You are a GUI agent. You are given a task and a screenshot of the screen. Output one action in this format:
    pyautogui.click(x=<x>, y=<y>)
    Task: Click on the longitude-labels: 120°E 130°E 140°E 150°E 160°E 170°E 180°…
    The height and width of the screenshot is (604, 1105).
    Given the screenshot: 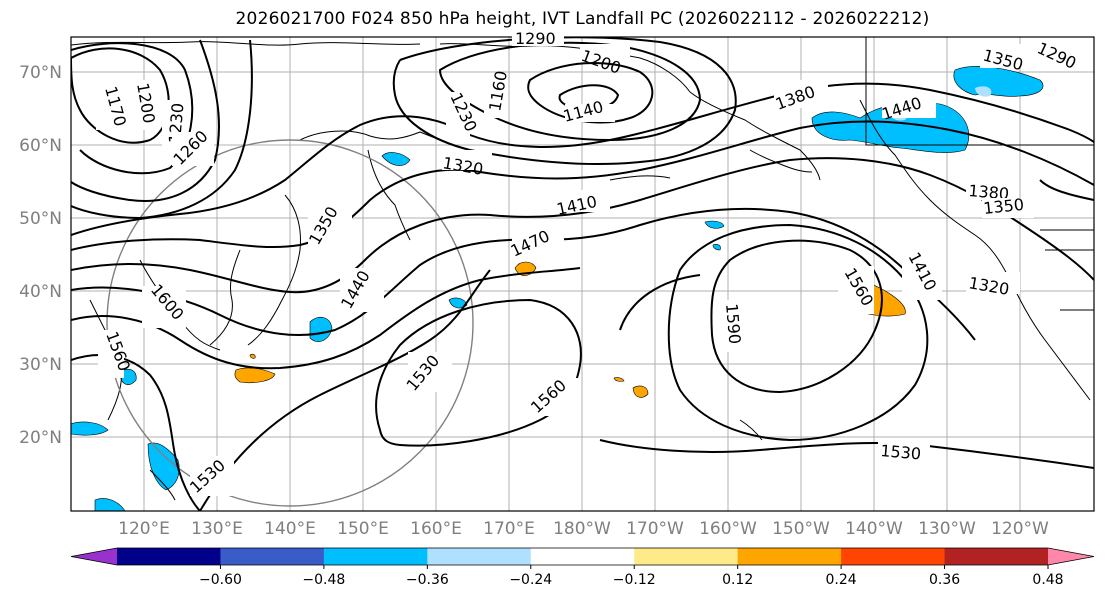 What is the action you would take?
    pyautogui.click(x=583, y=529)
    